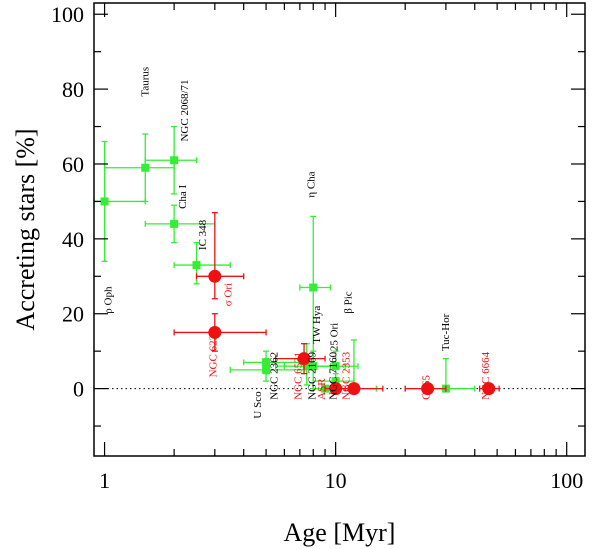 This screenshot has height=549, width=595. I want to click on annotation-label: NGC 2362, so click(274, 376).